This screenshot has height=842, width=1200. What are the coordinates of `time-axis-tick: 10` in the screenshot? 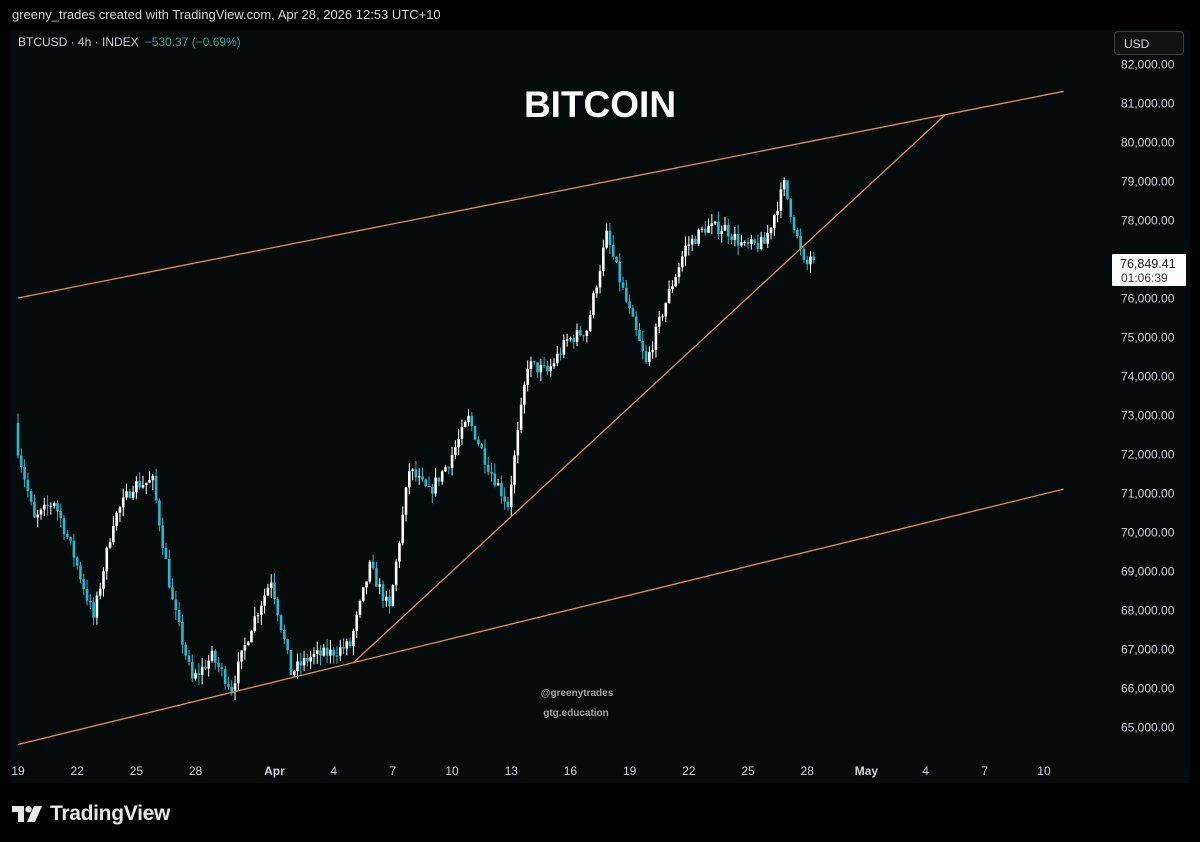 It's located at (452, 771).